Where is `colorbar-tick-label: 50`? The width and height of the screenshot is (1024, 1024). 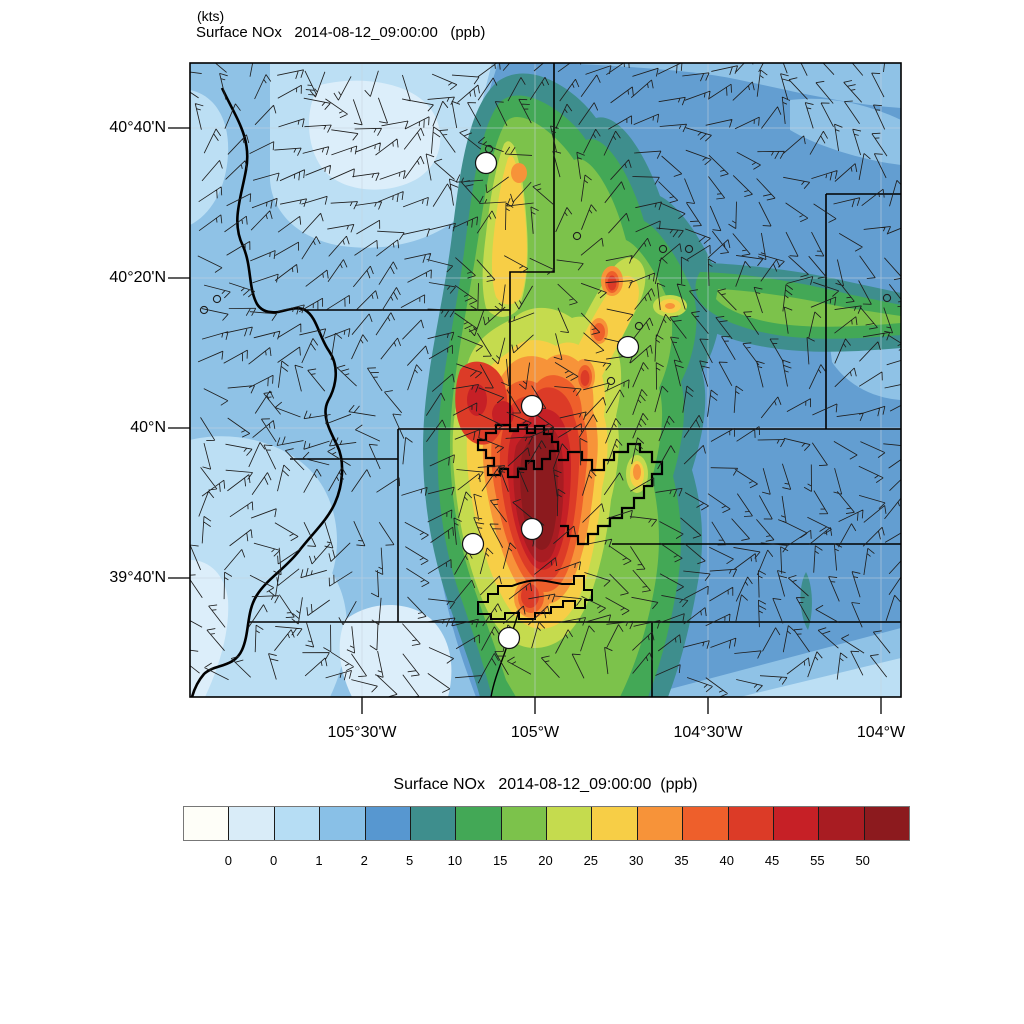 colorbar-tick-label: 50 is located at coordinates (862, 860).